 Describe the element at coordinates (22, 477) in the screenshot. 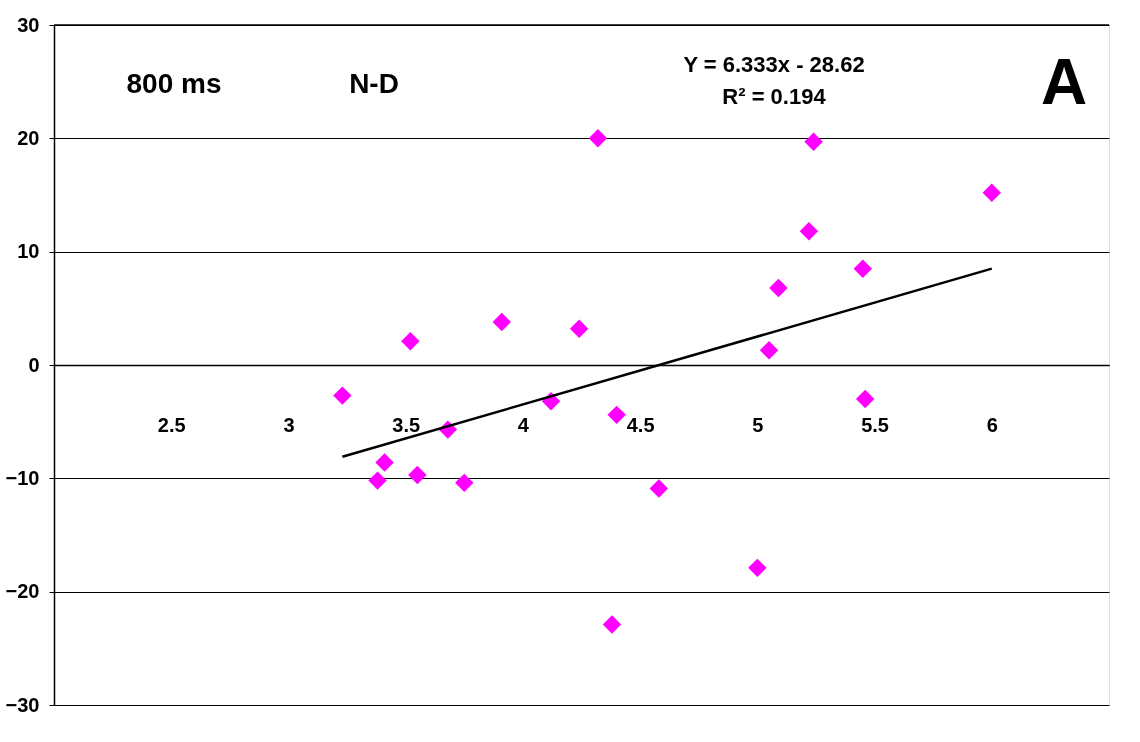

I see `y-tick-label: −10` at that location.